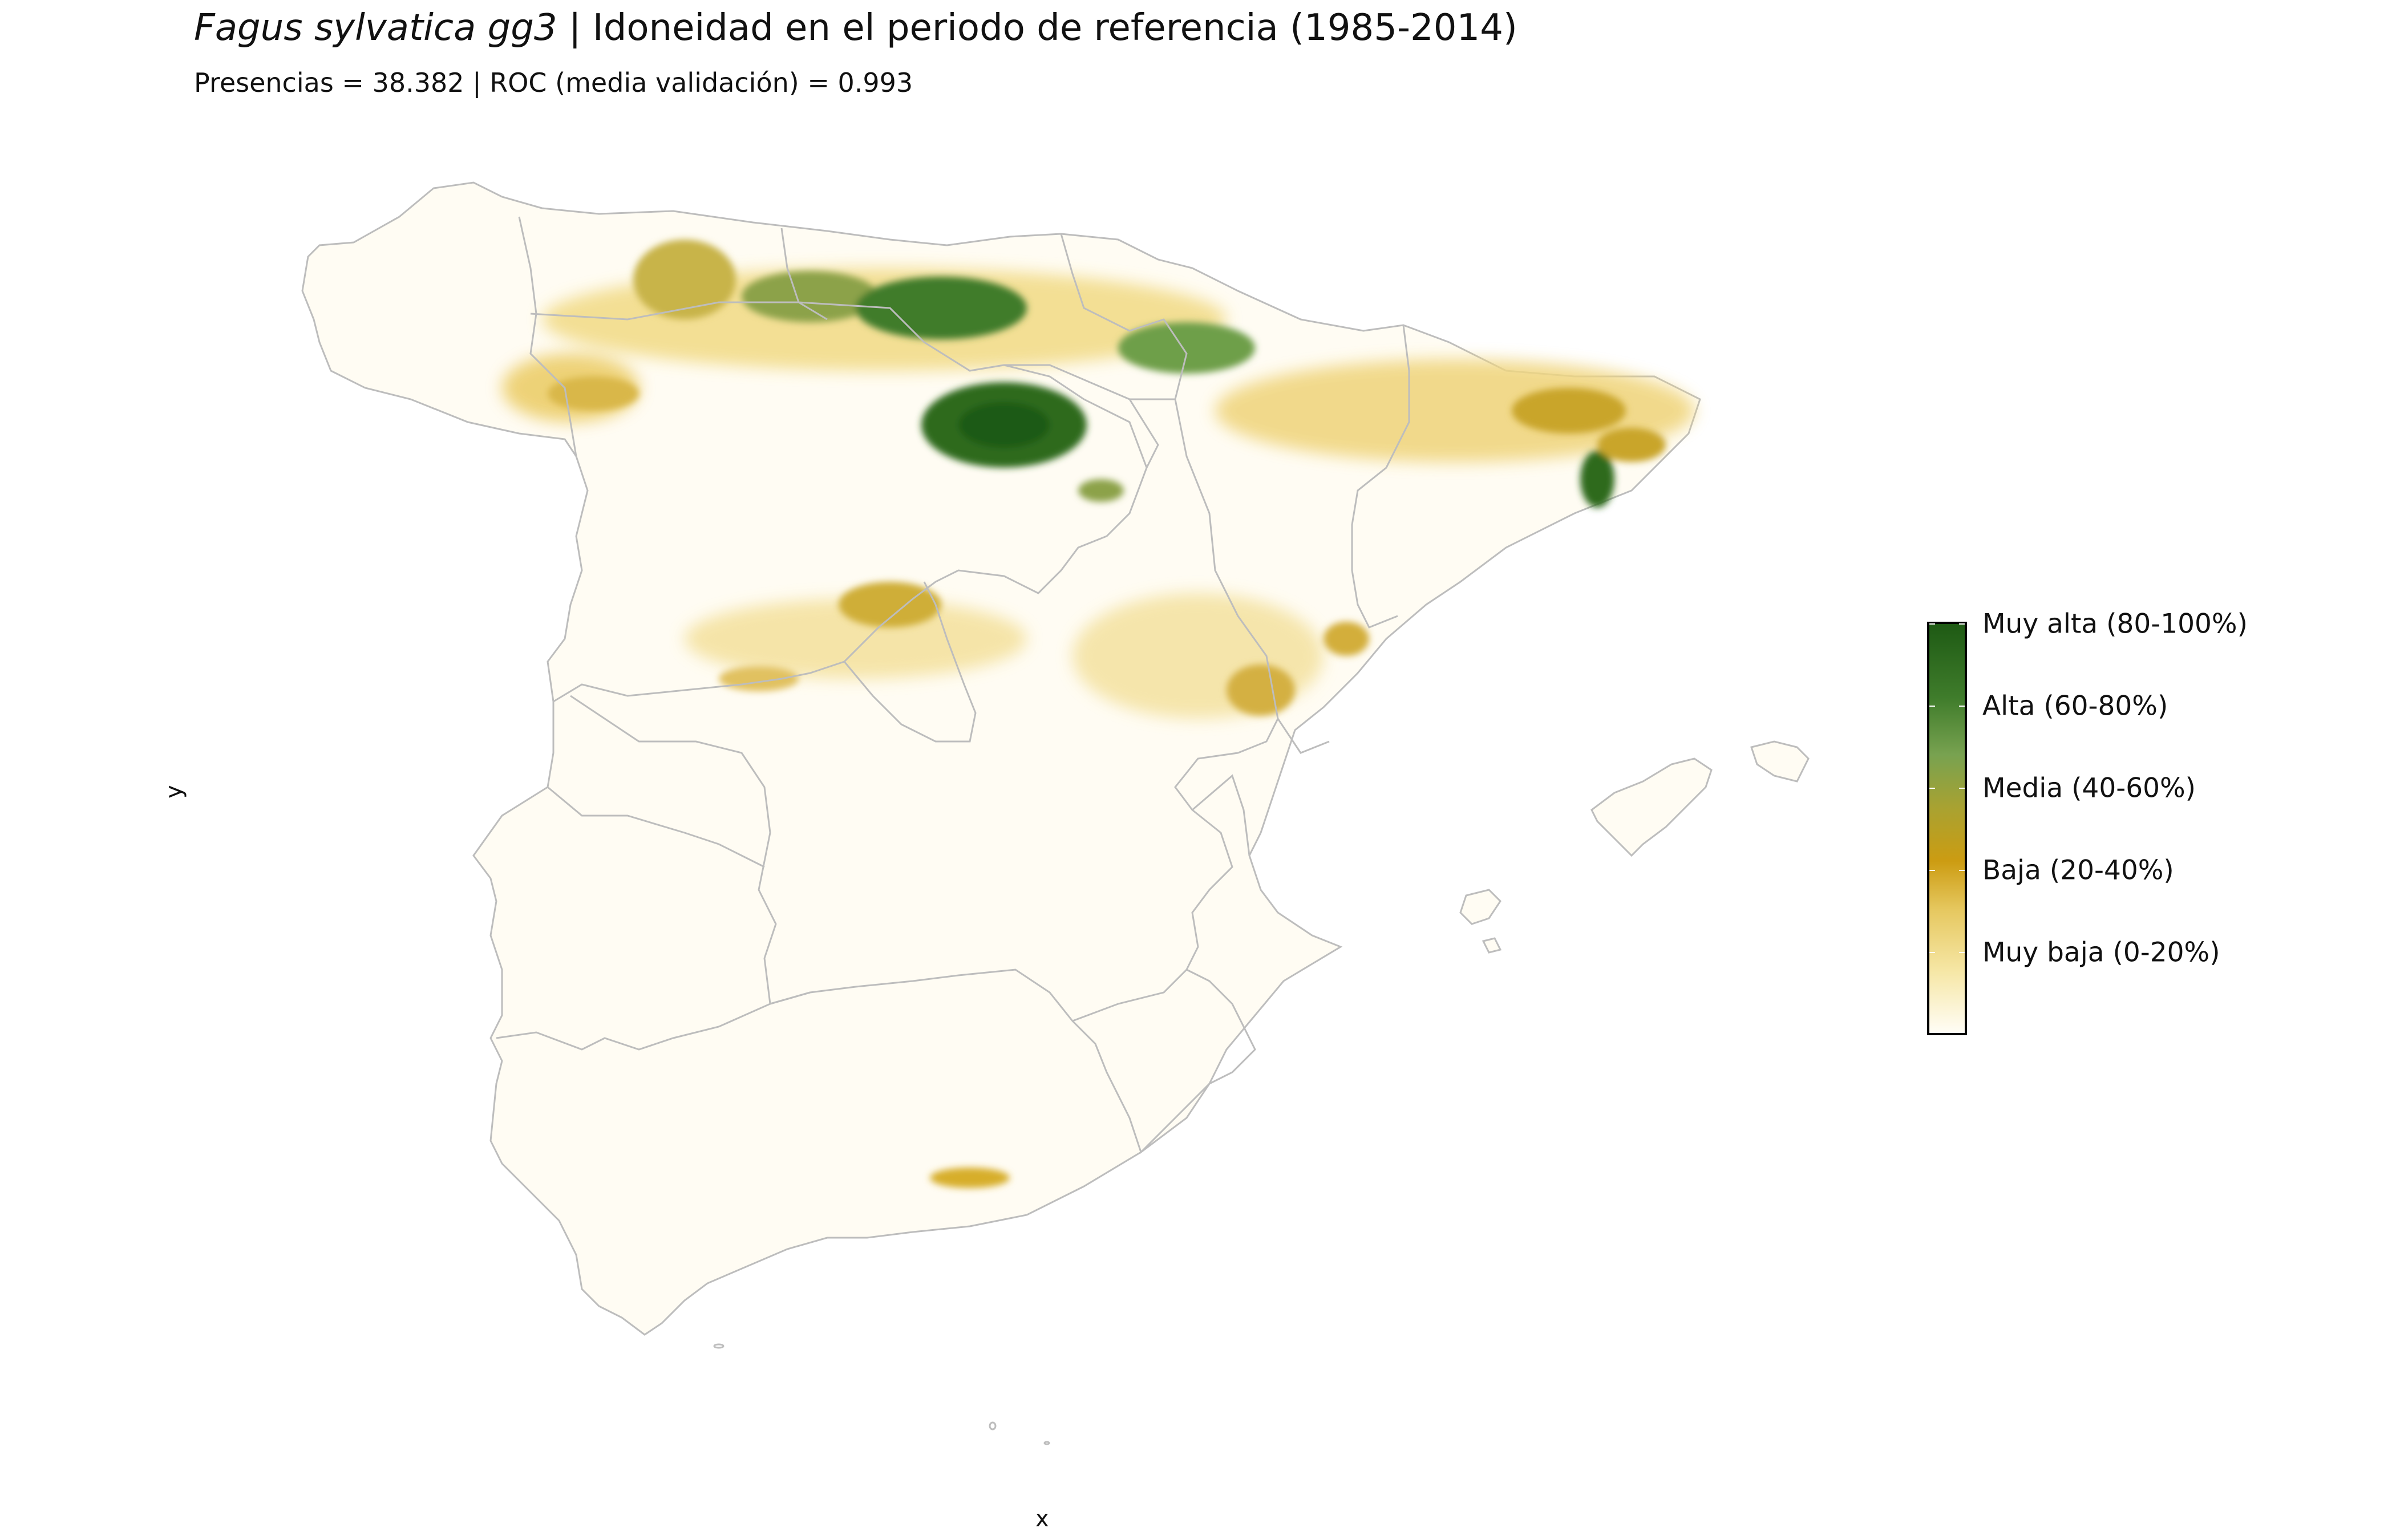  Describe the element at coordinates (1380, 477) in the screenshot. I see `boundary-catalonia` at that location.